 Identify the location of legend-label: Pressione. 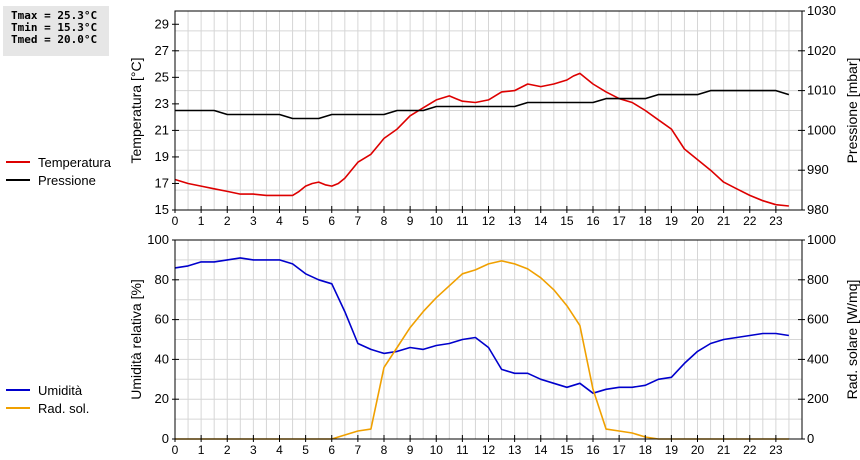
(67, 180).